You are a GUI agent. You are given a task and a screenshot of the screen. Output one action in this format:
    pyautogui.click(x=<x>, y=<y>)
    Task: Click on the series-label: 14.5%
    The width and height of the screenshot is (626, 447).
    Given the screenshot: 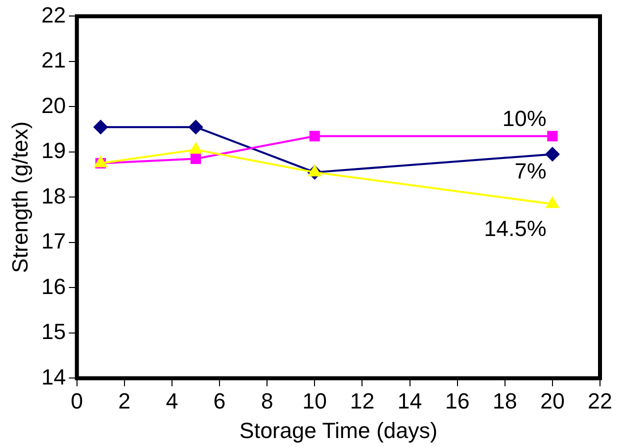 What is the action you would take?
    pyautogui.click(x=515, y=229)
    